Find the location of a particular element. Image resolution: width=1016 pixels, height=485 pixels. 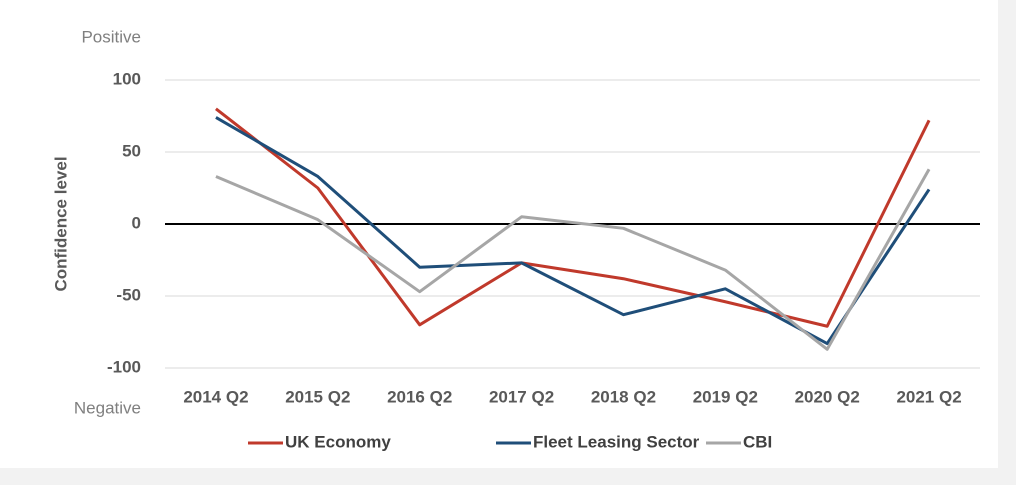

legend-label: UK Economy is located at coordinates (338, 441).